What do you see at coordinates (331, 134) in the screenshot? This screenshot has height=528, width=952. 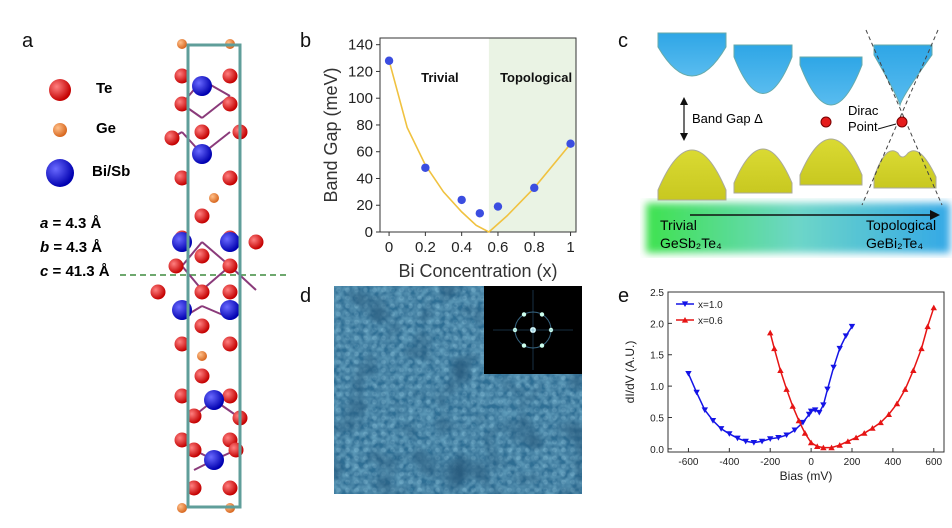 I see `y-axis-label: Band Gap (meV)` at bounding box center [331, 134].